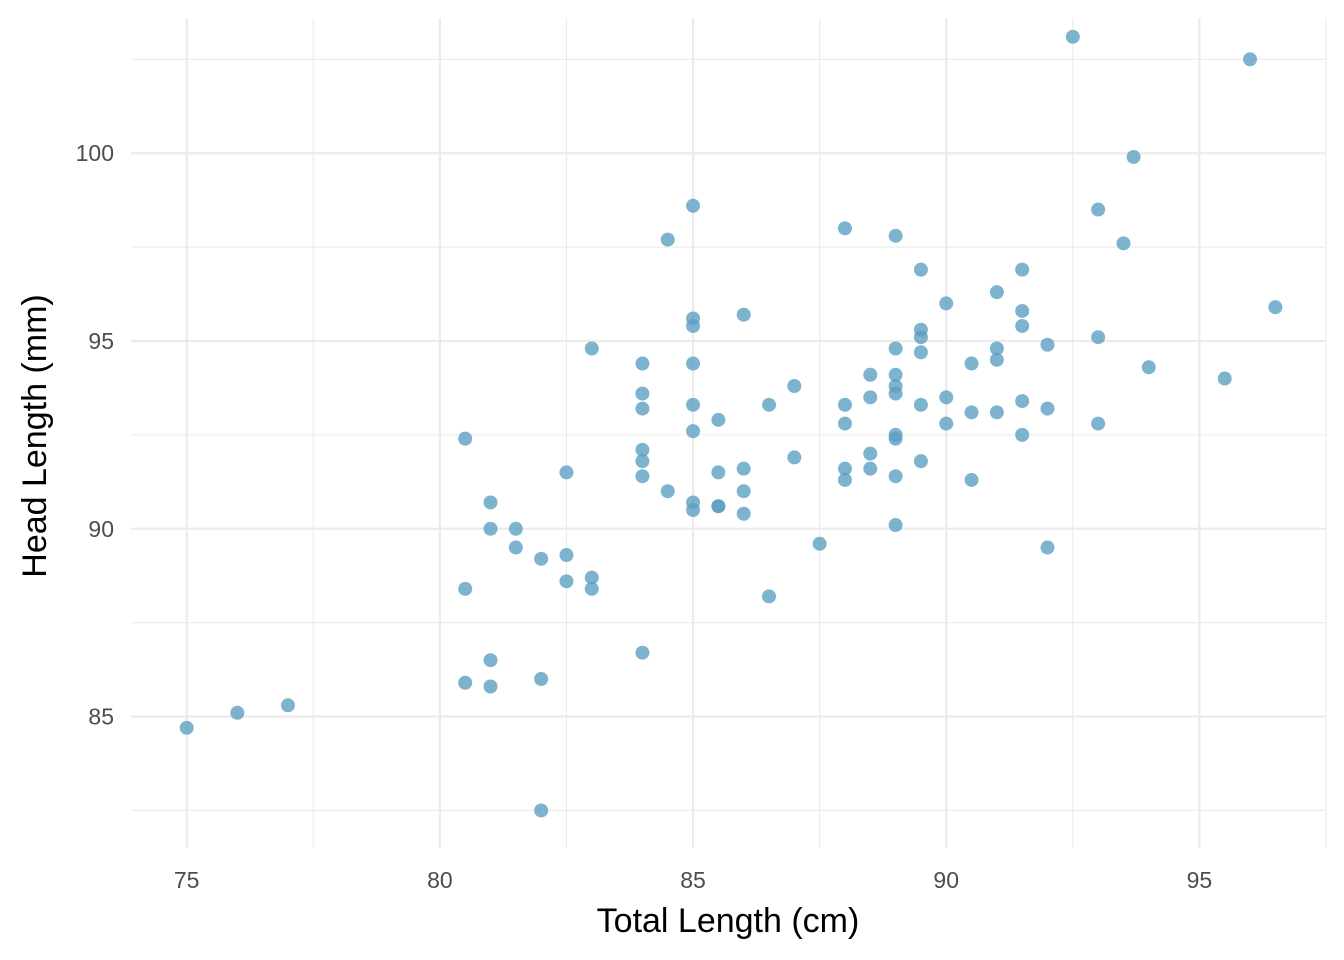  I want to click on x-tick-label: 90, so click(946, 880).